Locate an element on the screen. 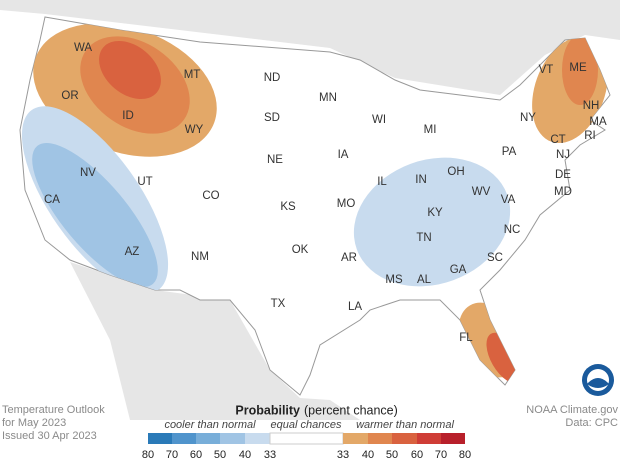 This screenshot has width=620, height=468. state-label: LA is located at coordinates (355, 307).